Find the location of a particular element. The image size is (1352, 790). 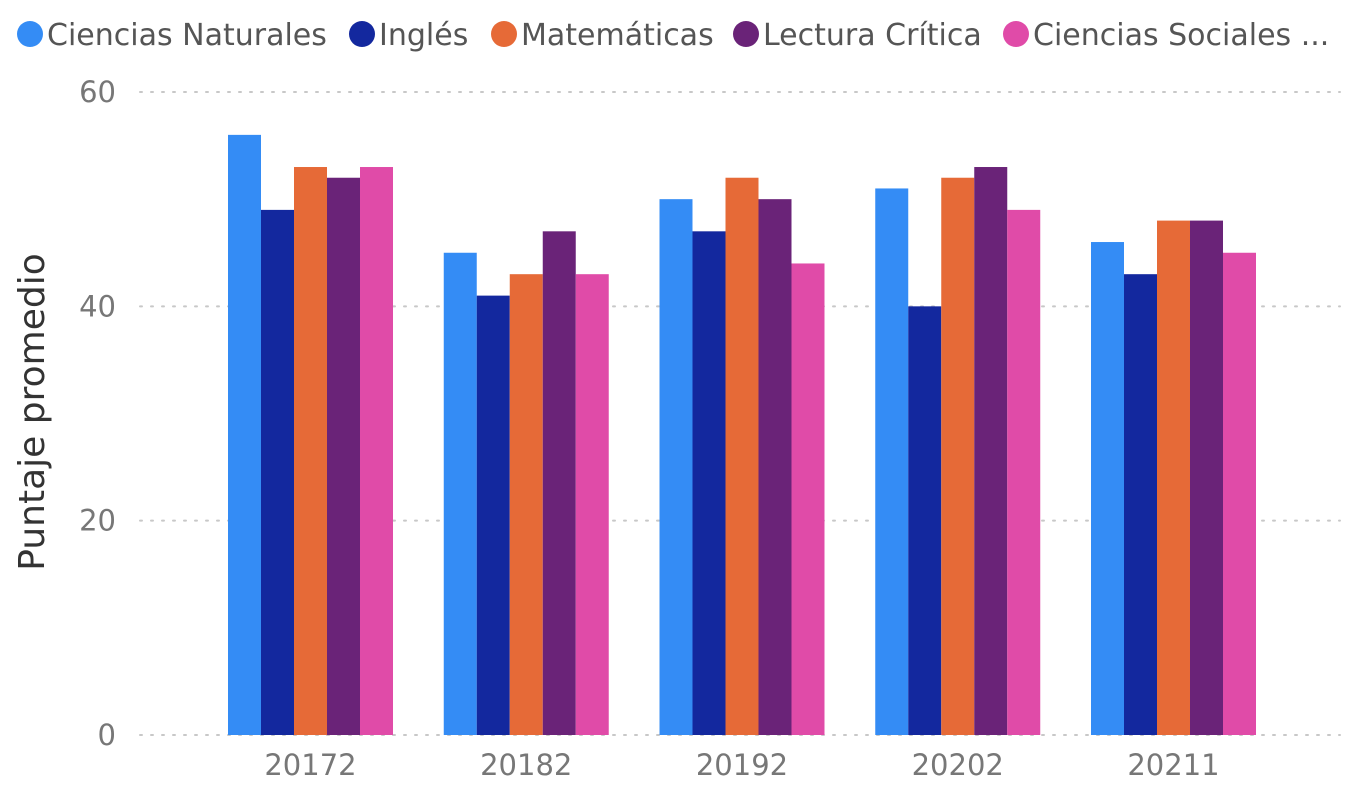

x-tick-label: 20192 is located at coordinates (742, 765).